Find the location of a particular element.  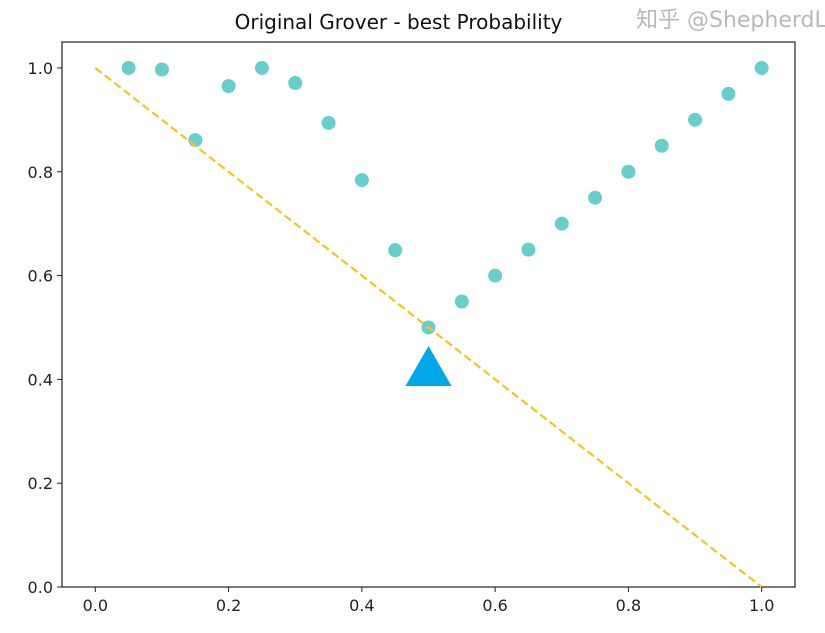

y-tick-label: 0.8 is located at coordinates (40, 172).